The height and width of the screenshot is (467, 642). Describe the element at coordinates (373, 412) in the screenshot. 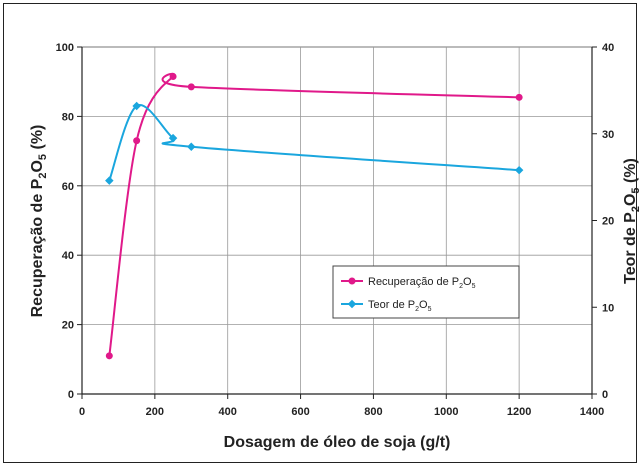

I see `x-tick-label: 800` at that location.